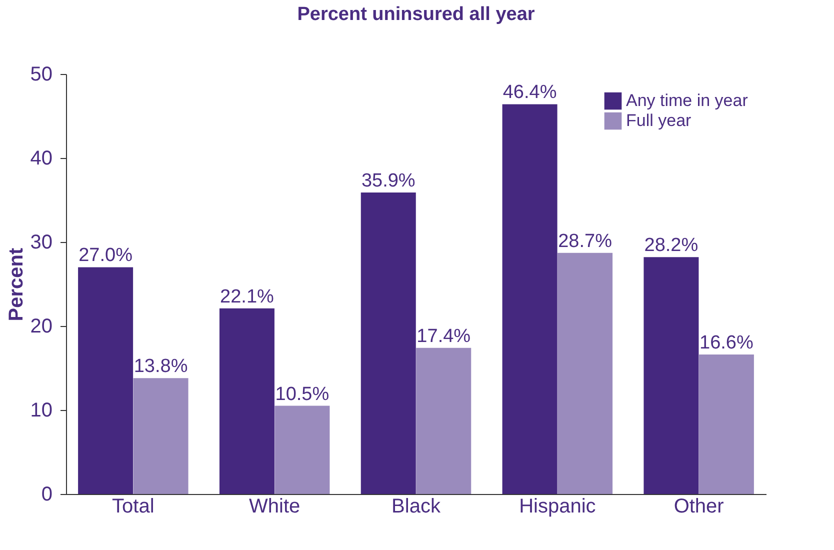 The image size is (834, 550). I want to click on data-label: 13.8%, so click(161, 367).